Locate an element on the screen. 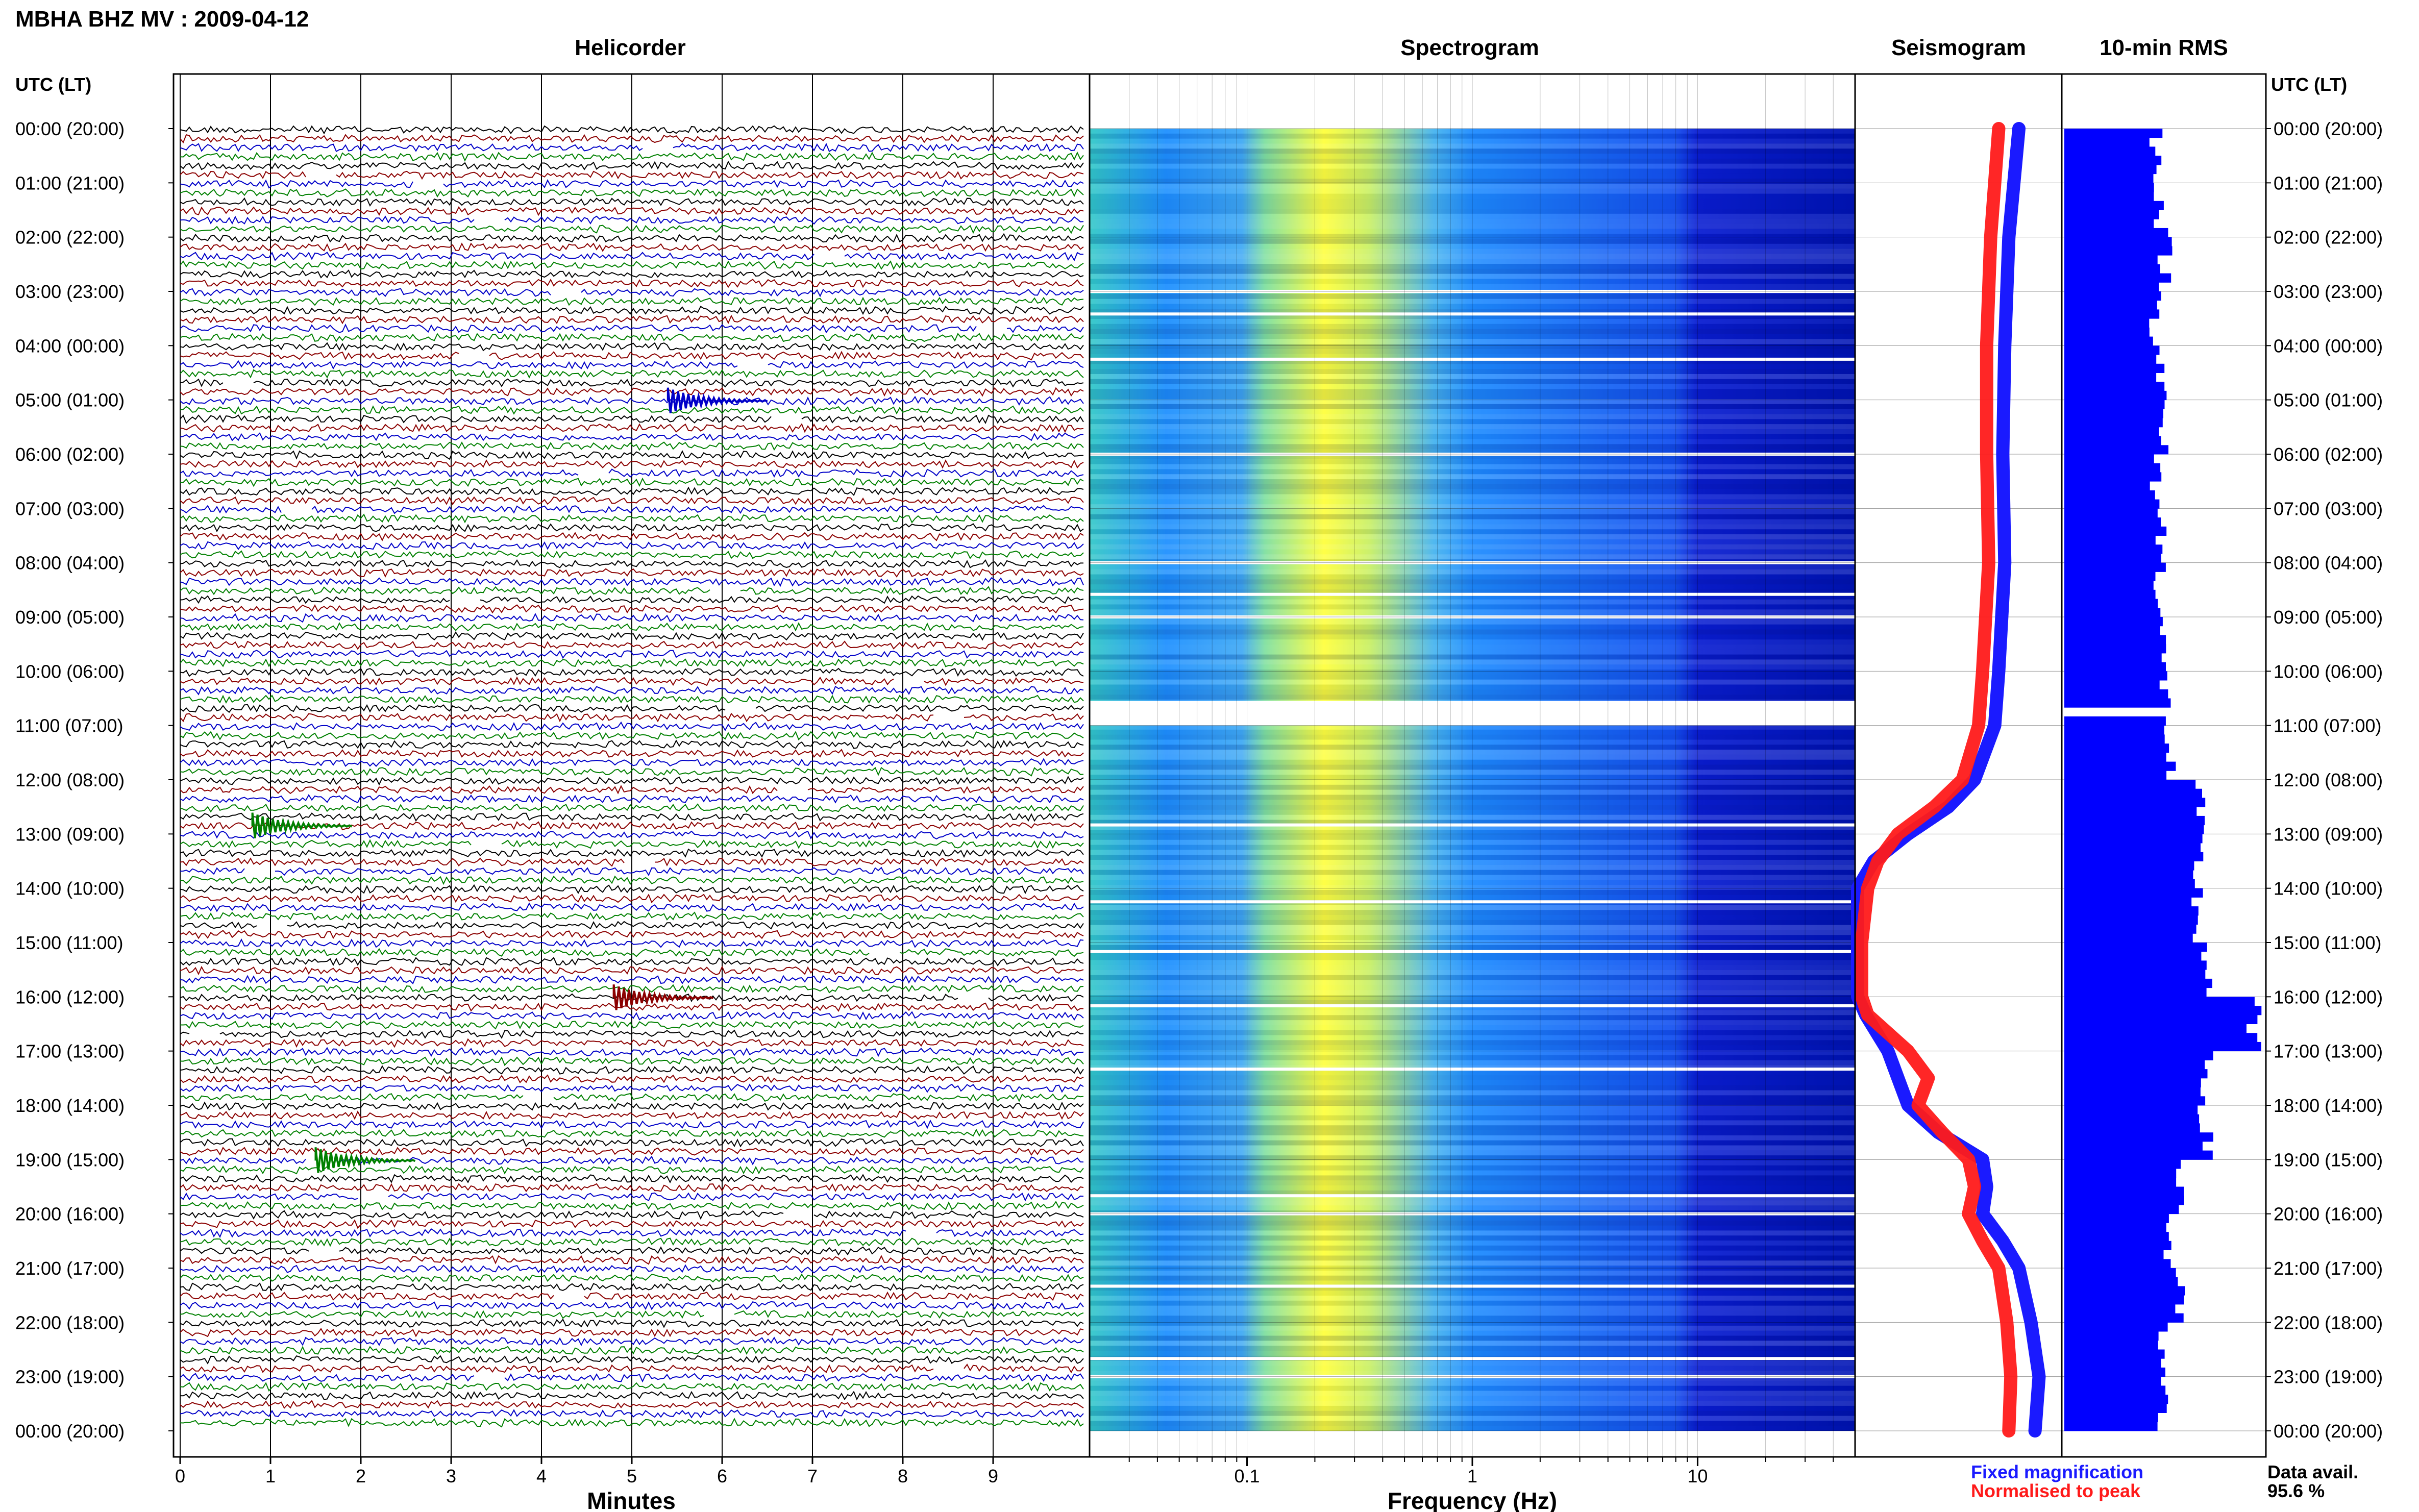  time-label-left: 16:00 (12:00) is located at coordinates (70, 996).